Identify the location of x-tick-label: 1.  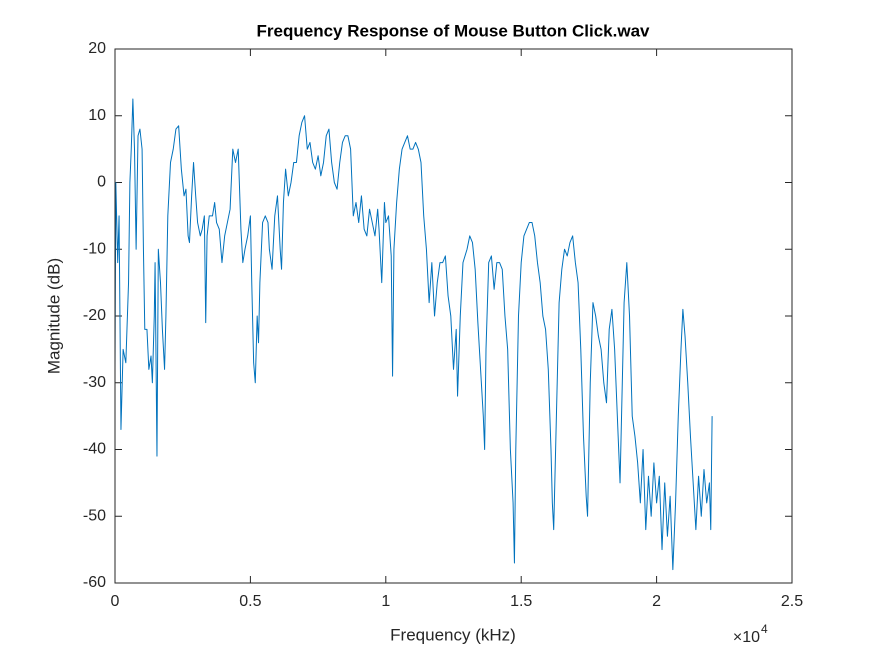
(385, 601).